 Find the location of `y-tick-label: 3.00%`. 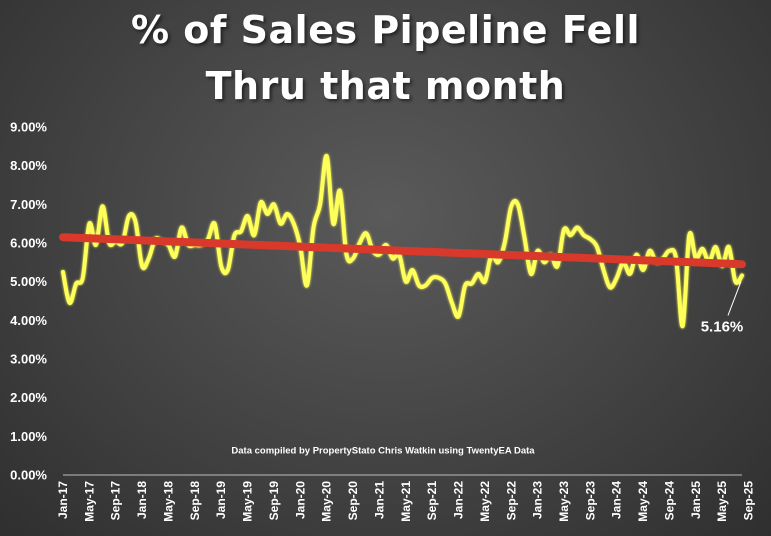

y-tick-label: 3.00% is located at coordinates (28, 359).